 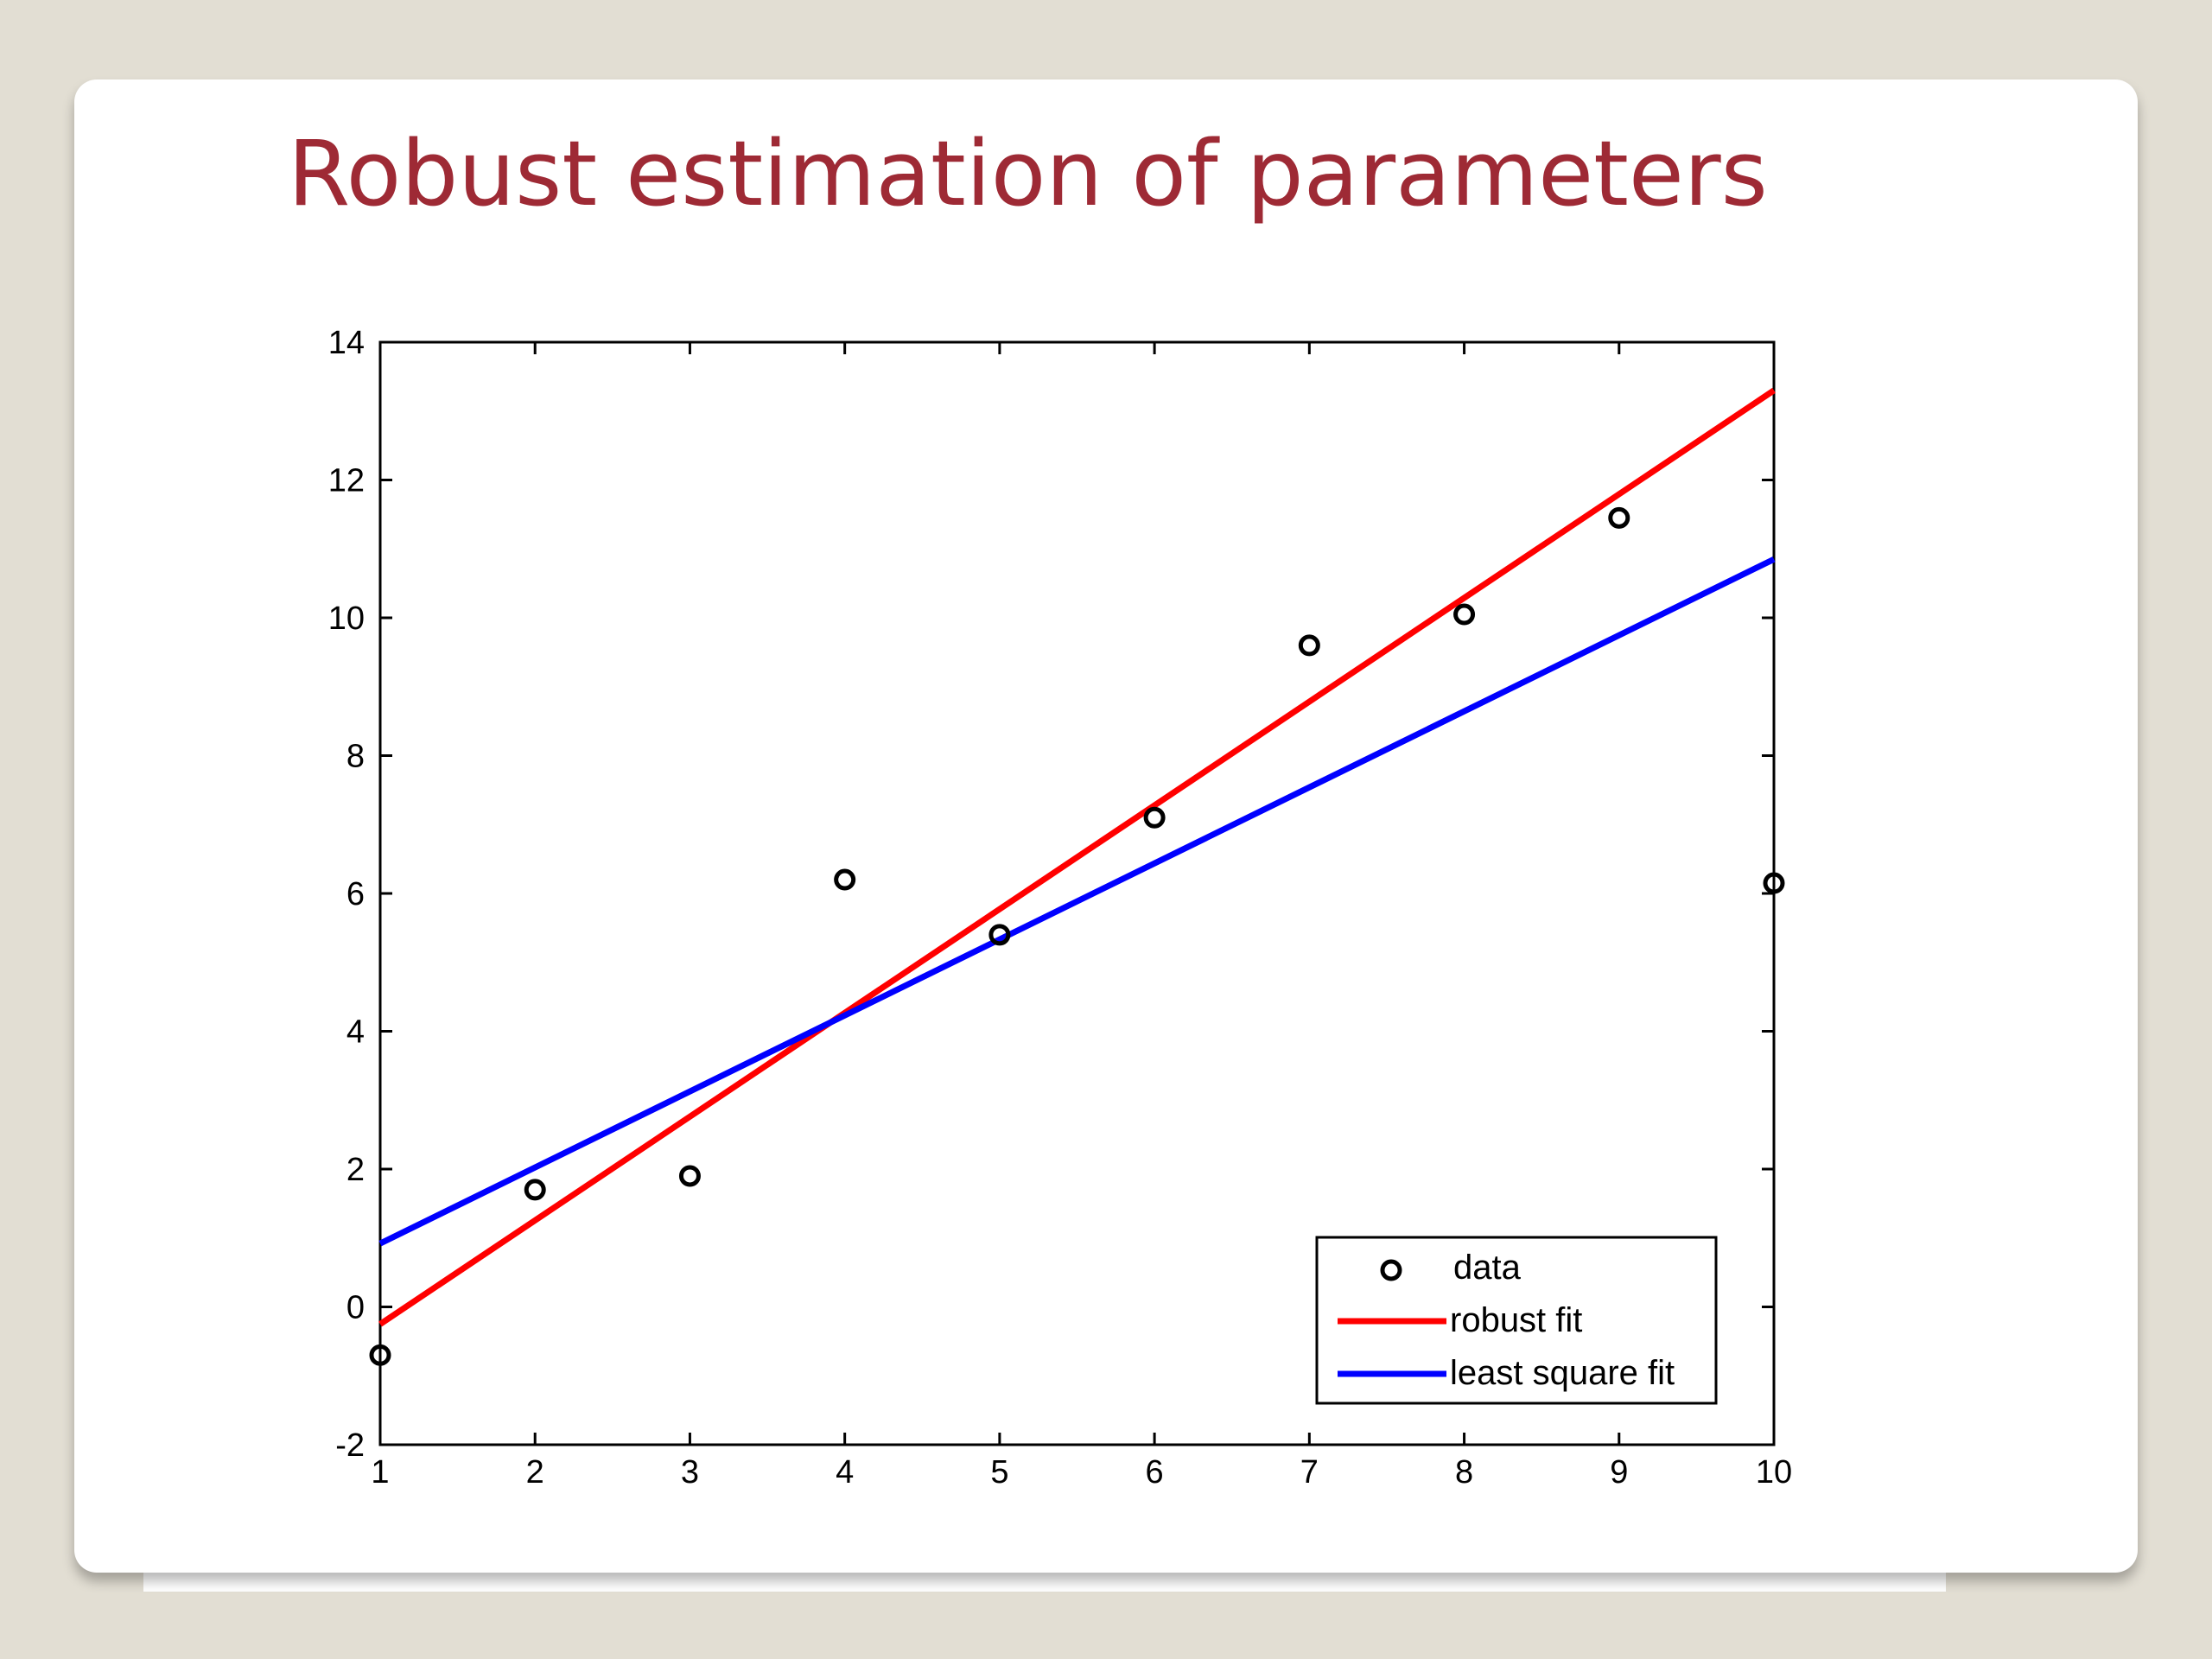 What do you see at coordinates (350, 1445) in the screenshot?
I see `y-tick-label: -2` at bounding box center [350, 1445].